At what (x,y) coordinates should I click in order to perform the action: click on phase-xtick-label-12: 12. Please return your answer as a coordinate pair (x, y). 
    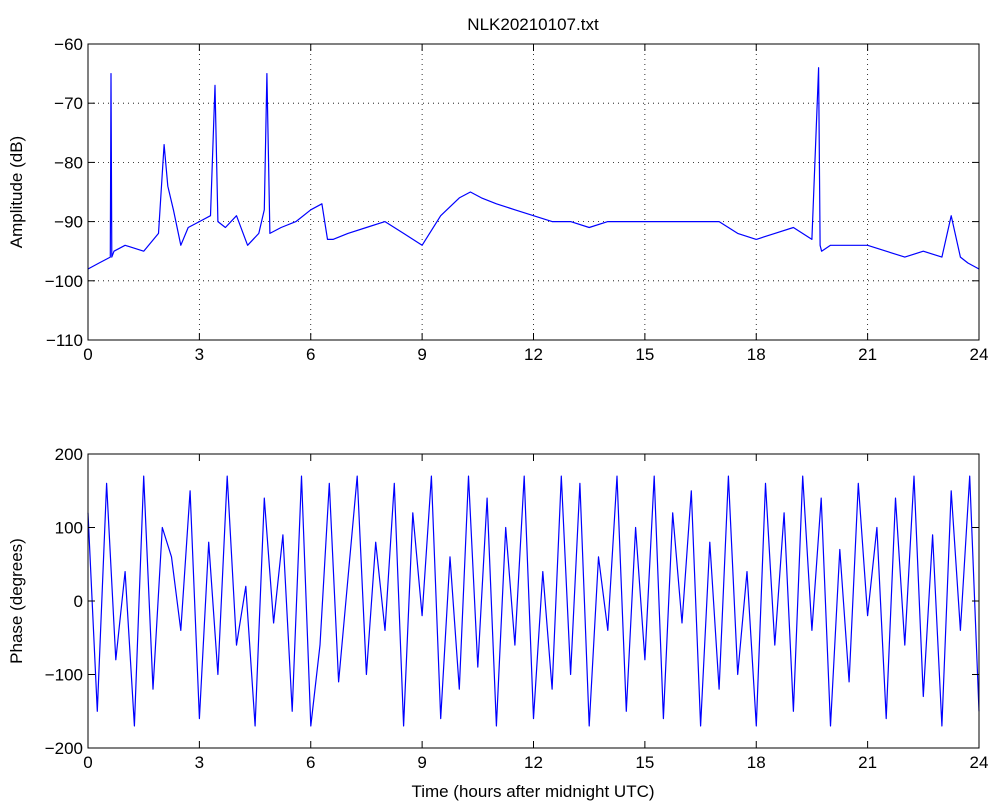
    Looking at the image, I should click on (533, 762).